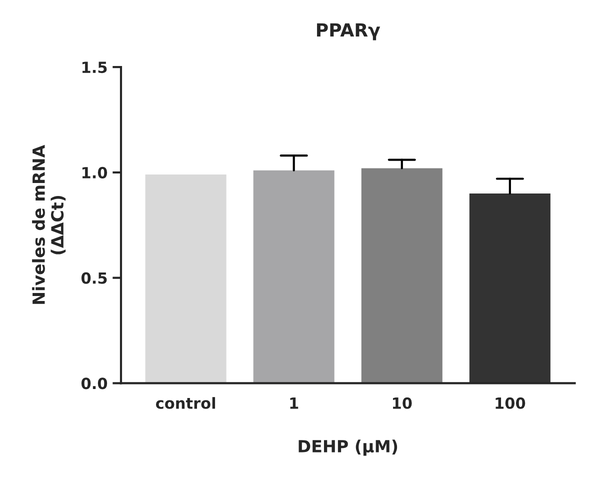  What do you see at coordinates (402, 403) in the screenshot?
I see `x-tick-label: 10` at bounding box center [402, 403].